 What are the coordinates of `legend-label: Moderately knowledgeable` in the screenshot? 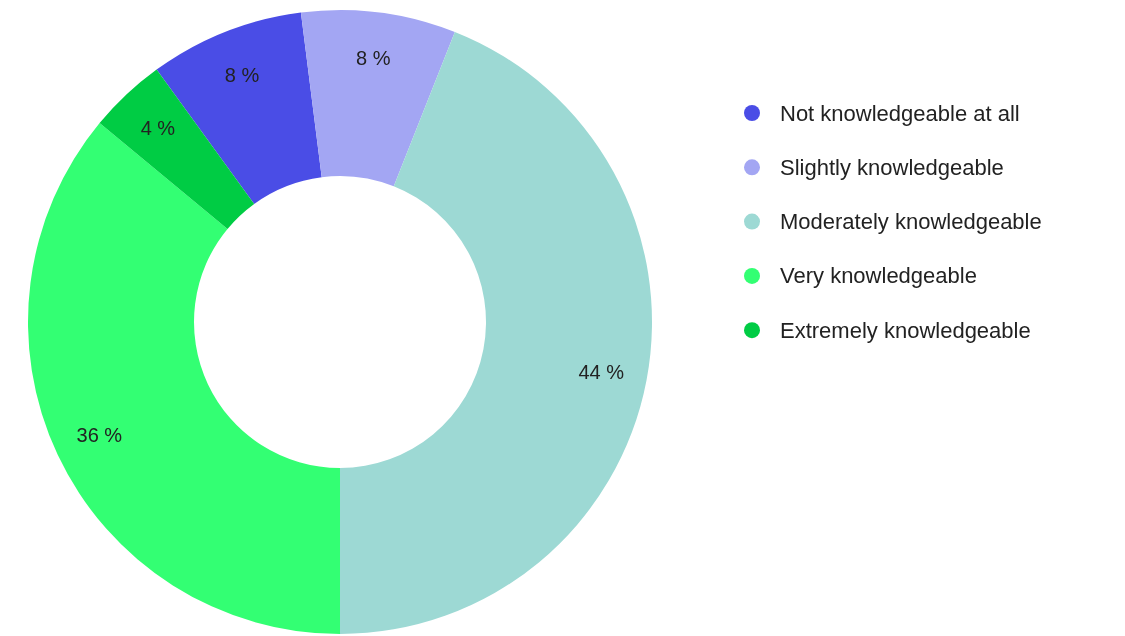 It's located at (911, 222).